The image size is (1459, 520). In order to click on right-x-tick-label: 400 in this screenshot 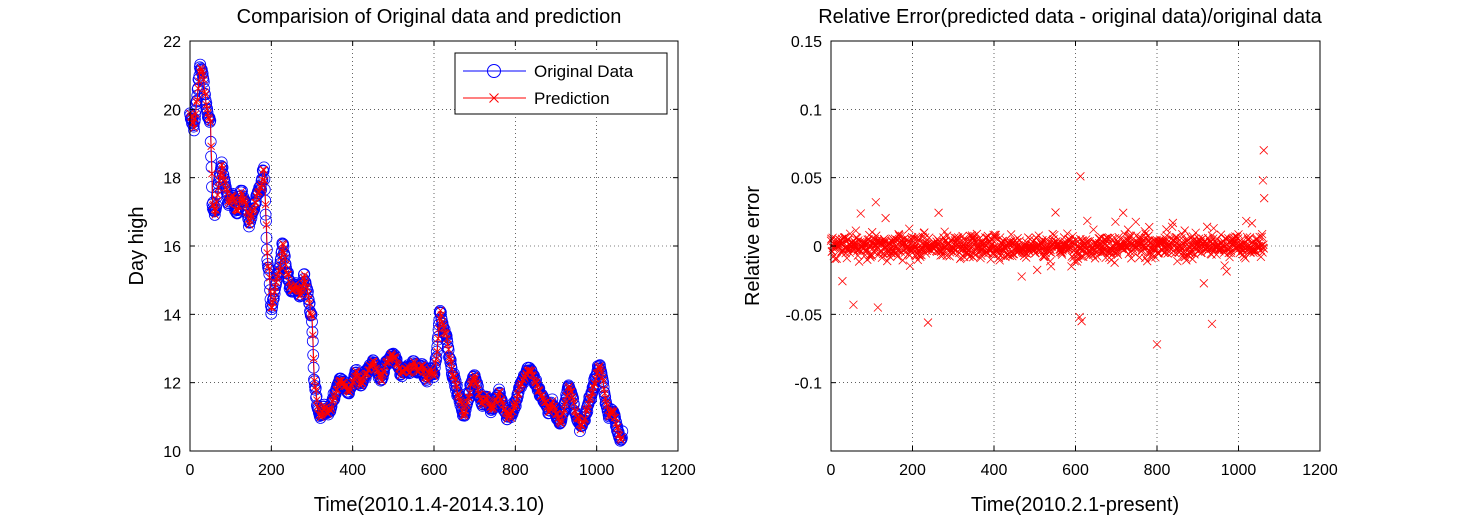, I will do `click(994, 470)`.